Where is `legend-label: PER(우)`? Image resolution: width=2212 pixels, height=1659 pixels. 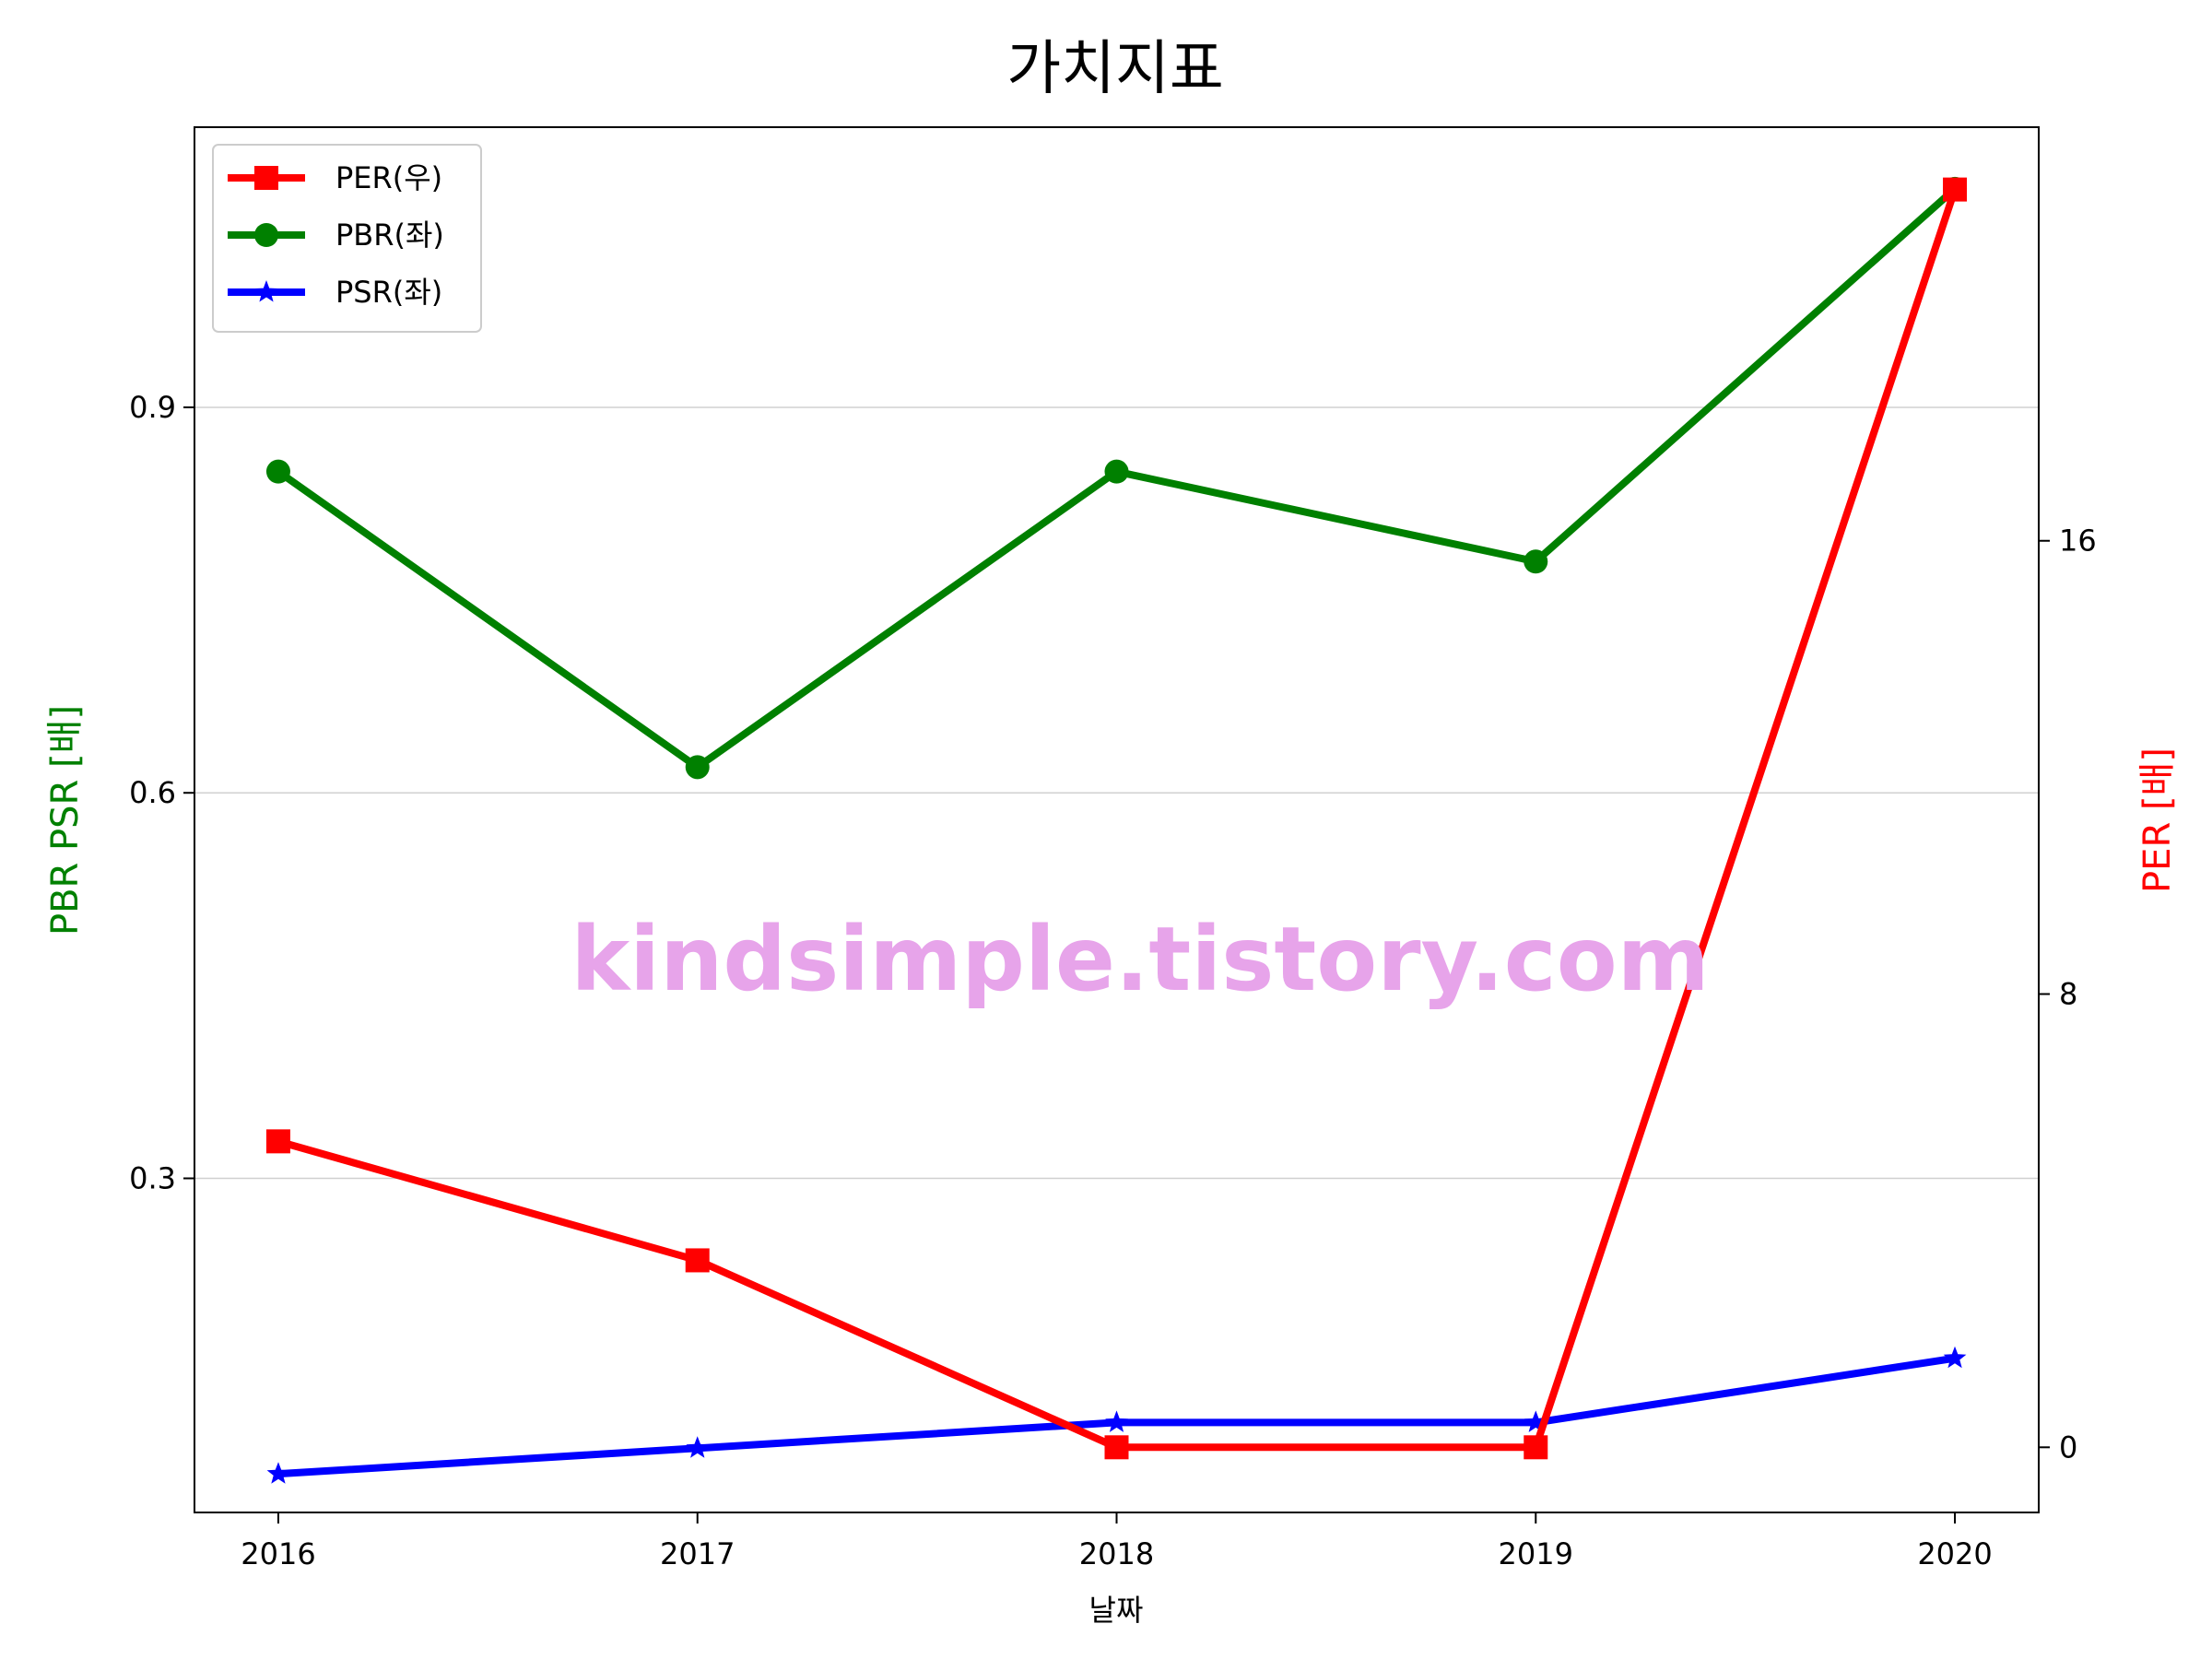 legend-label: PER(우) is located at coordinates (388, 177).